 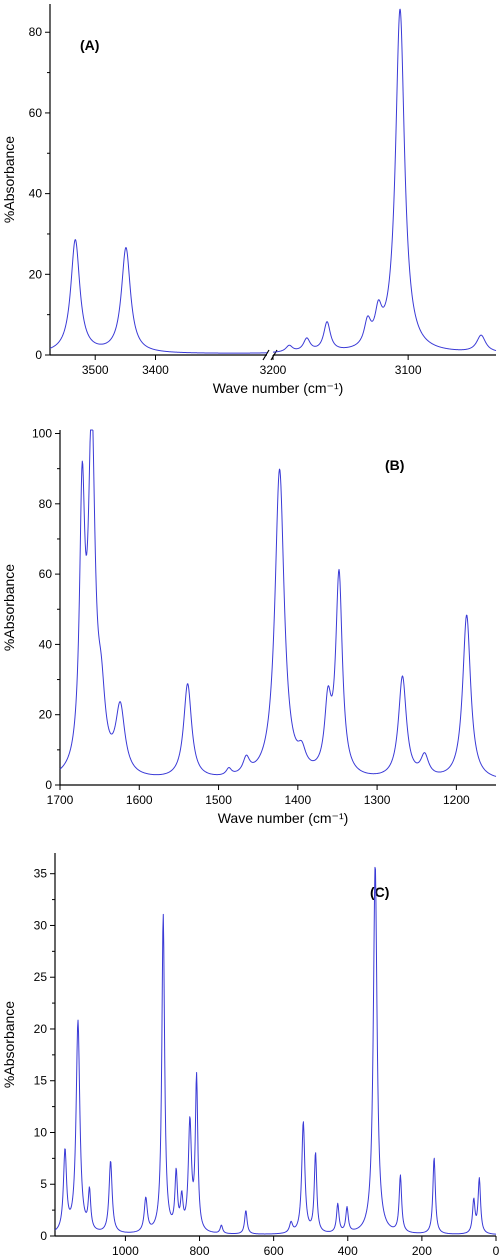 I want to click on x-tick-label: 600, so click(x=274, y=1250).